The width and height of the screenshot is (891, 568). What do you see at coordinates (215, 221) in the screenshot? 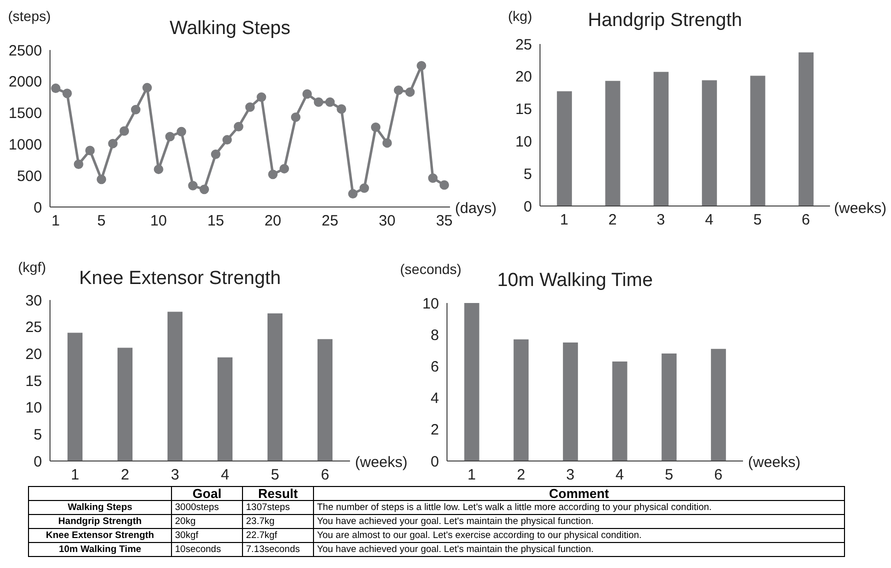
I see `x-tick-label: 15` at bounding box center [215, 221].